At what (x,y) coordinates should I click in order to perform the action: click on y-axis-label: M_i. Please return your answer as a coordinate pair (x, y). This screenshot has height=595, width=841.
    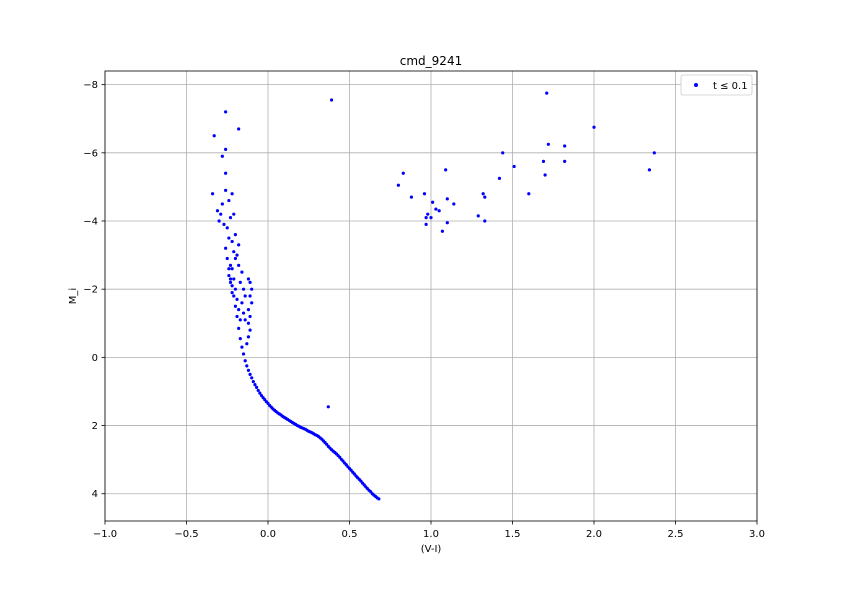
    Looking at the image, I should click on (73, 296).